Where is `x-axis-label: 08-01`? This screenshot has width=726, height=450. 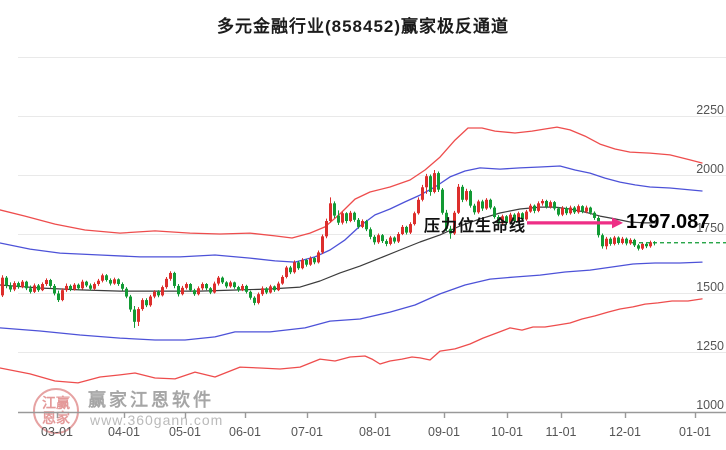
x-axis-label: 08-01 is located at coordinates (375, 432).